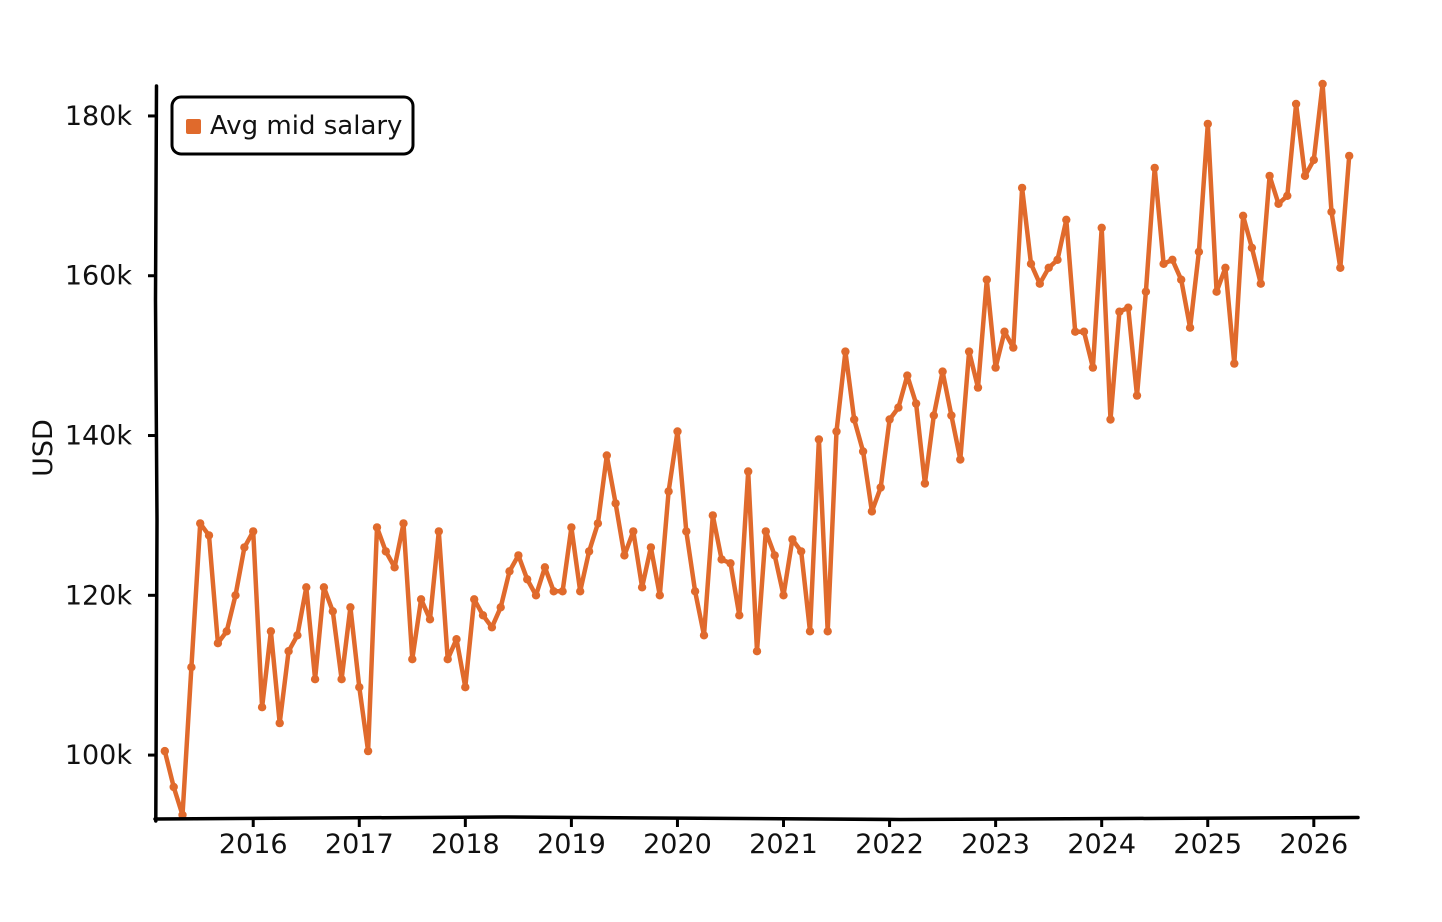 Image resolution: width=1442 pixels, height=922 pixels. Describe the element at coordinates (99, 436) in the screenshot. I see `y-tick-label: 140k` at that location.